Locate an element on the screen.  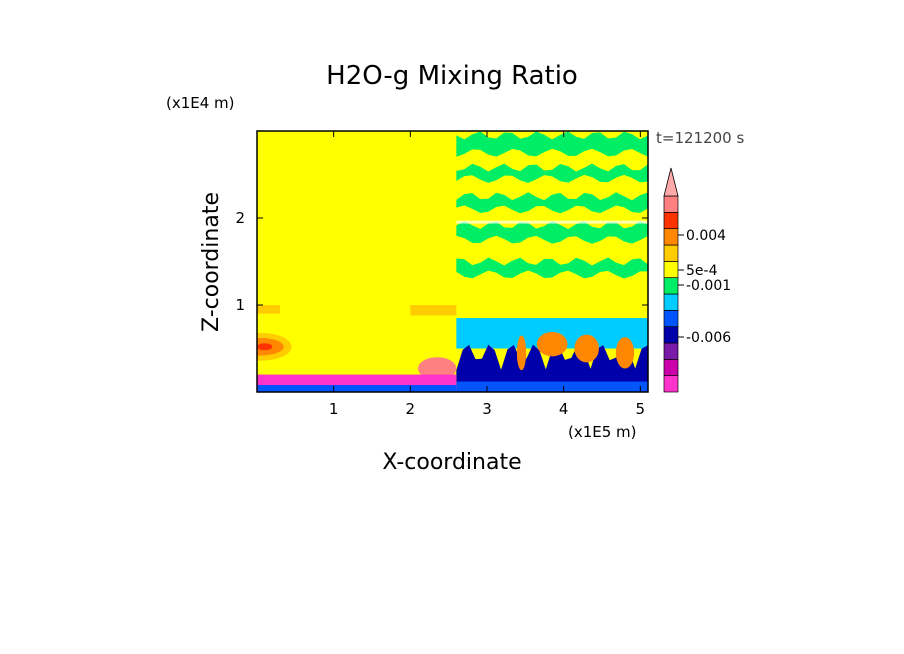
y-tick-label: 1 is located at coordinates (240, 305).